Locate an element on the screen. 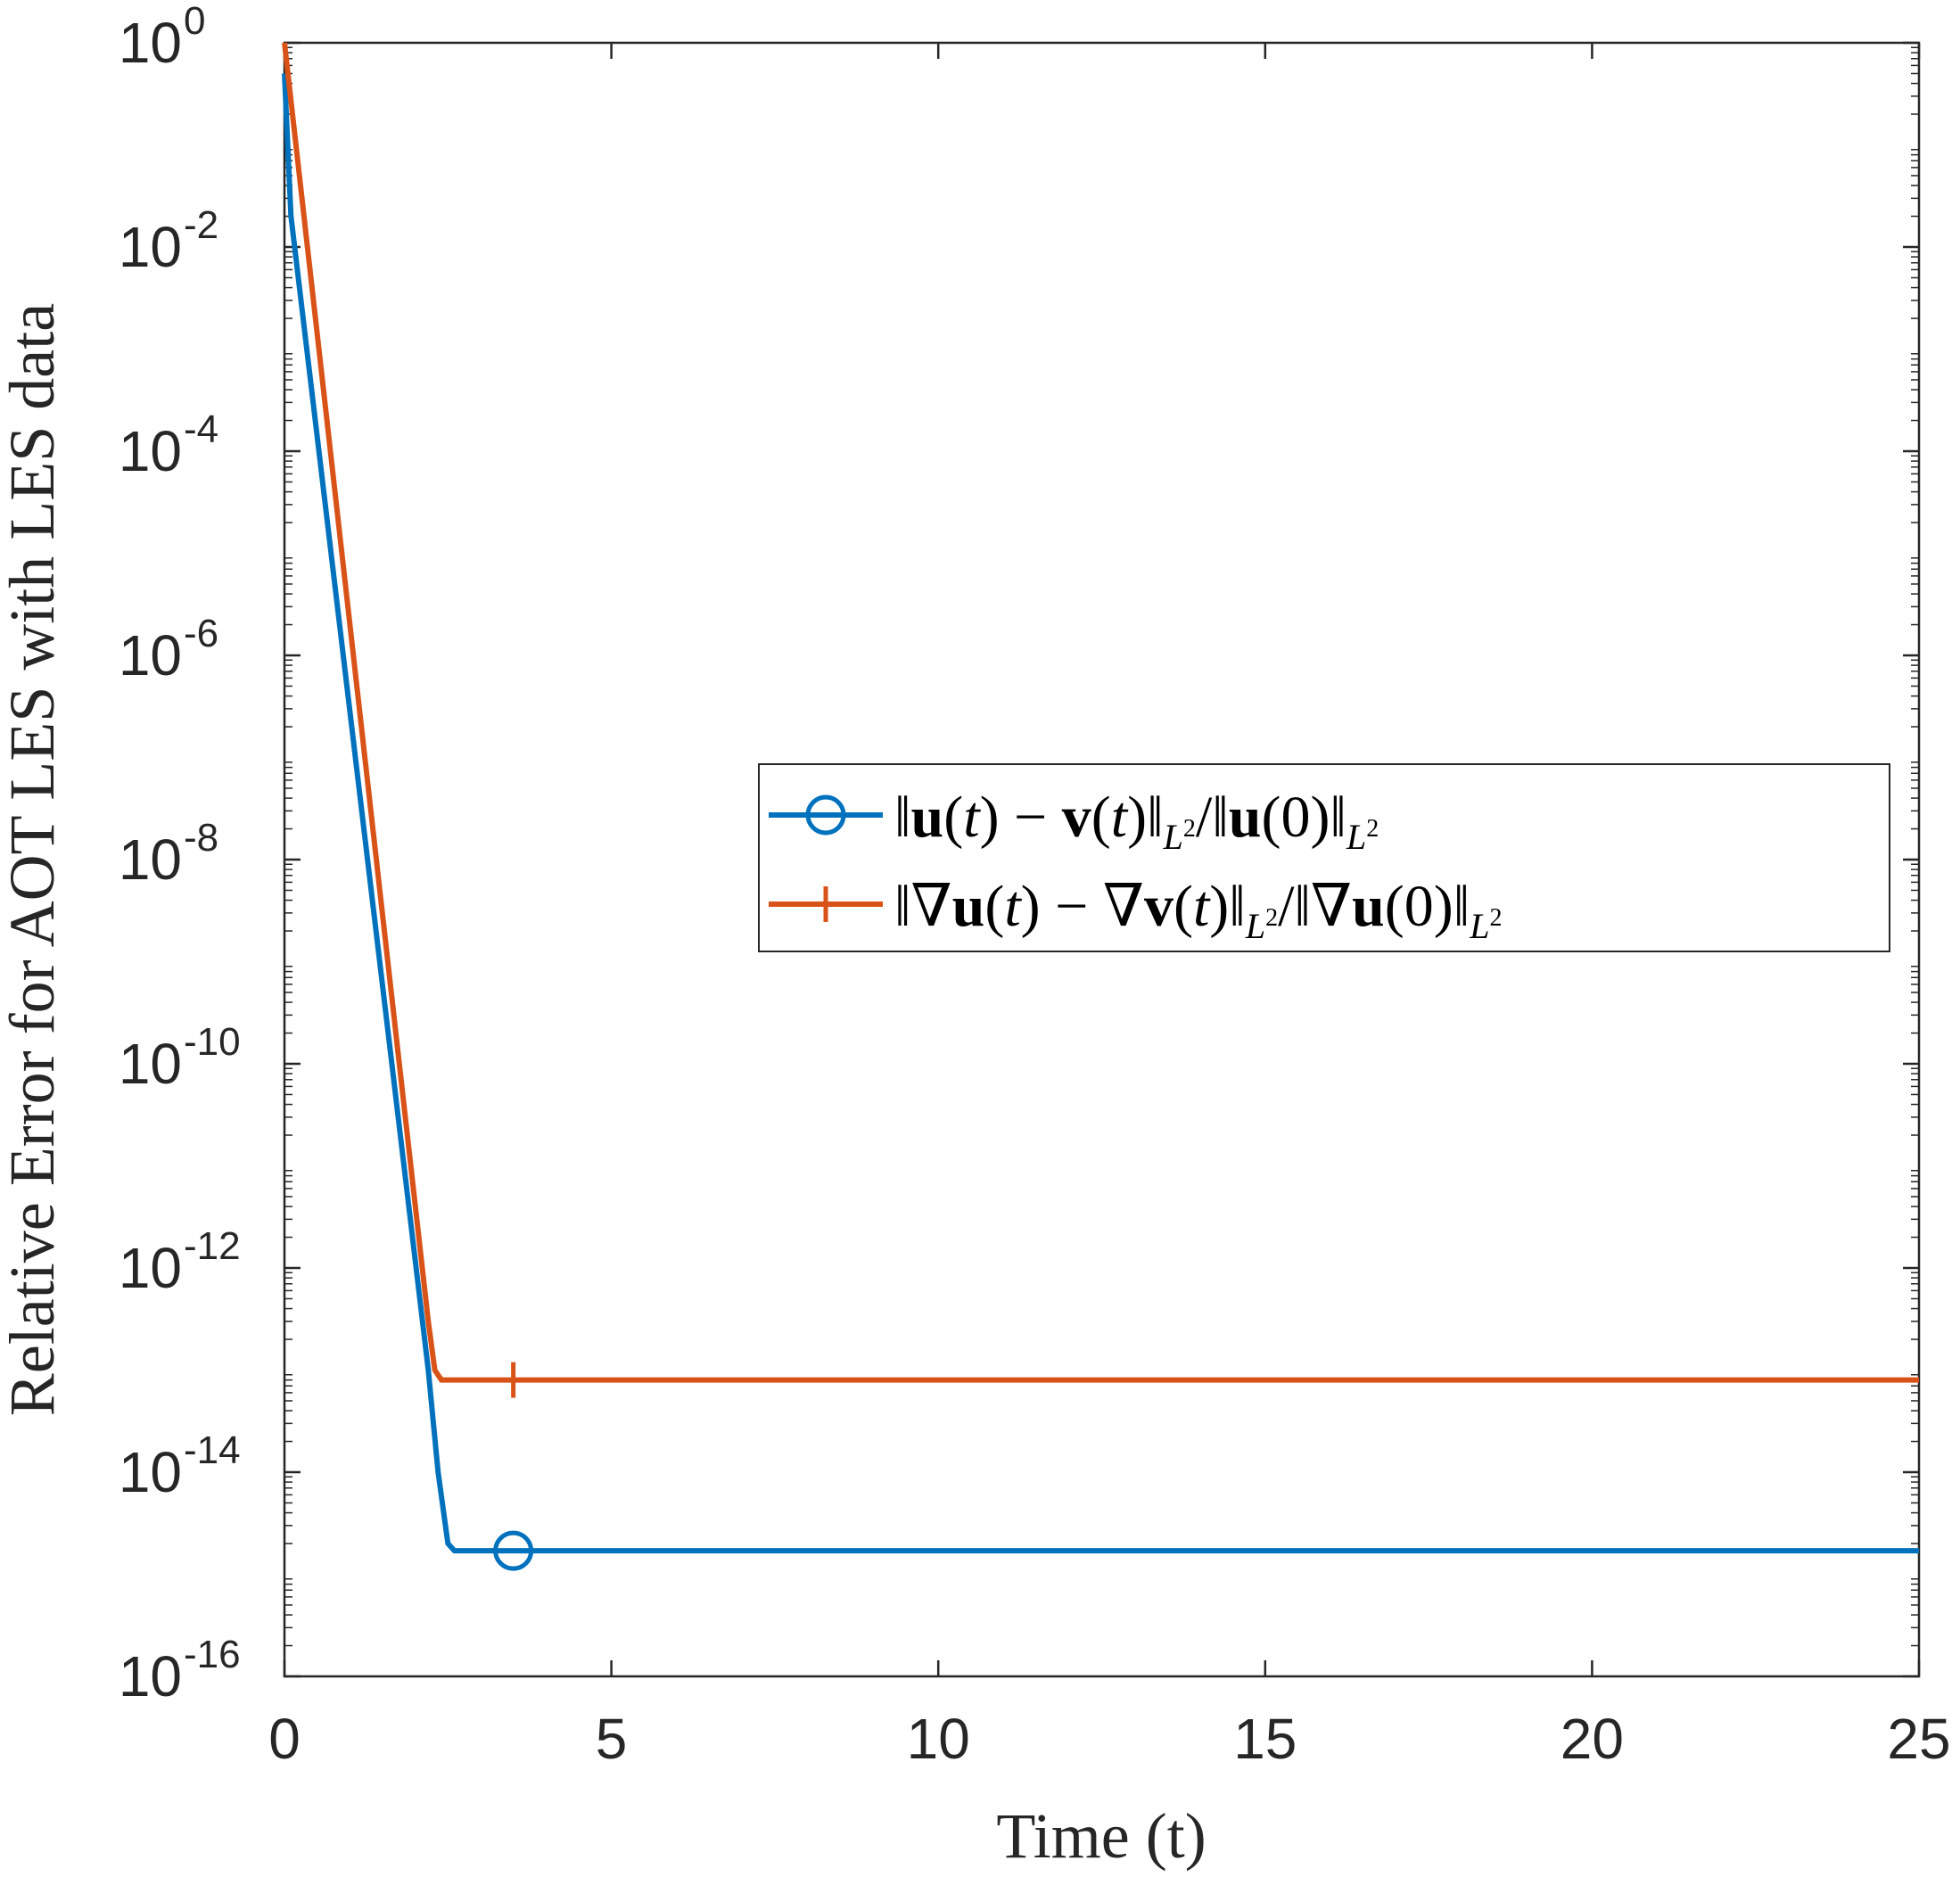  x-tick-label: 25 is located at coordinates (1919, 1739).